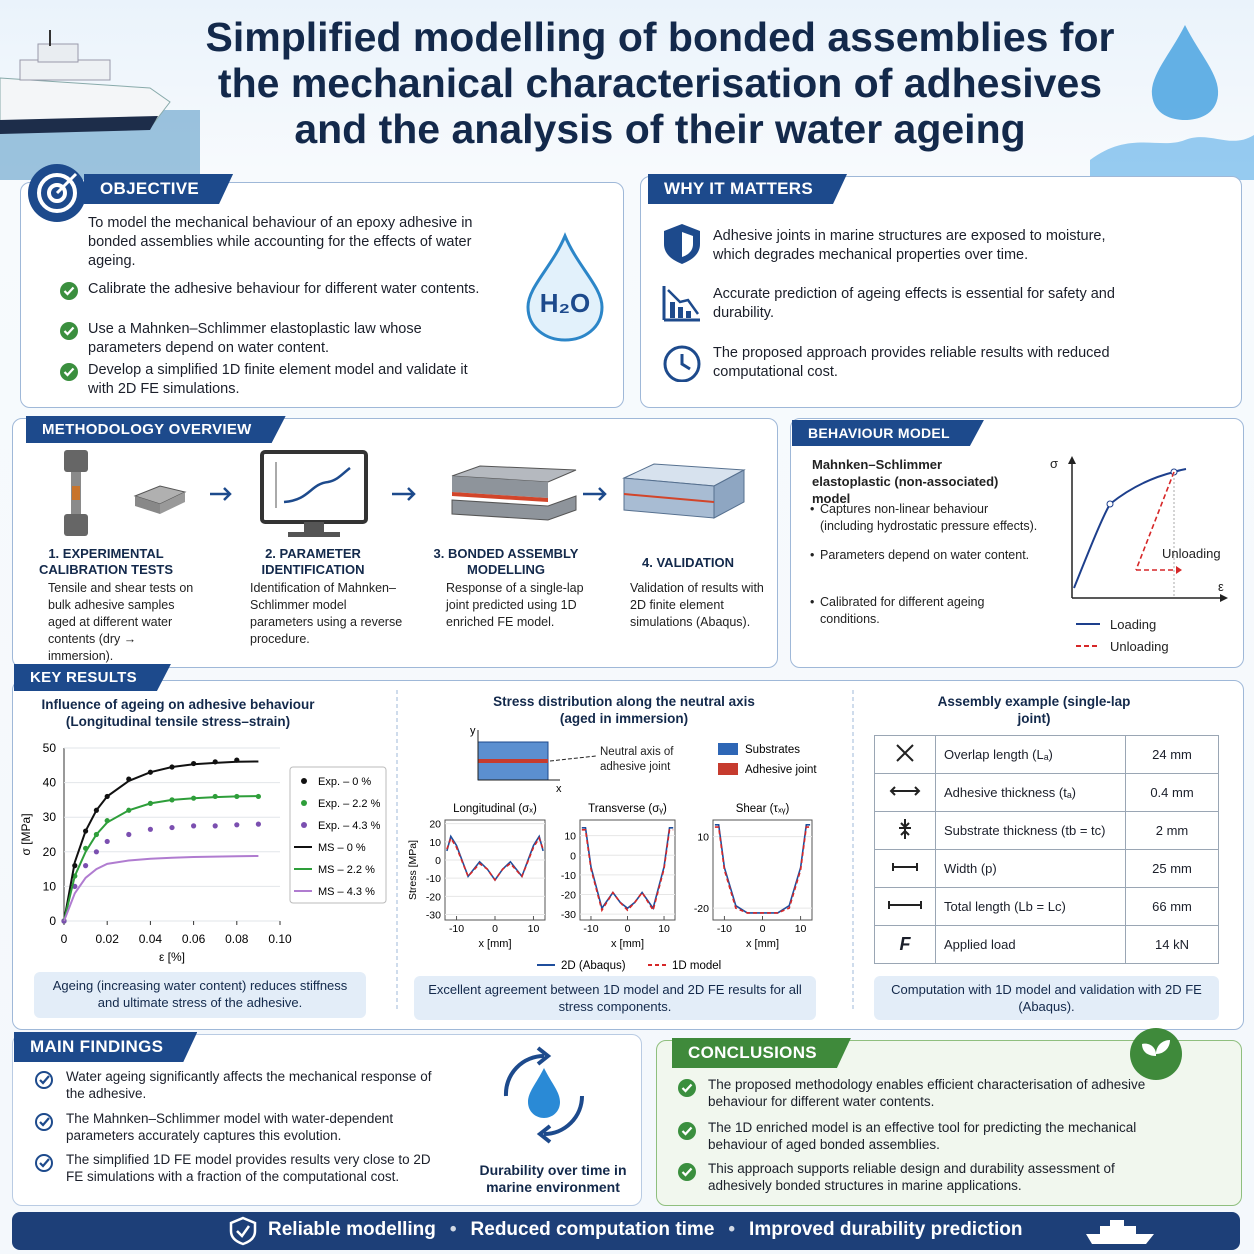  What do you see at coordinates (761, 1053) in the screenshot?
I see `conclusions-heading: CONCLUSIONS` at bounding box center [761, 1053].